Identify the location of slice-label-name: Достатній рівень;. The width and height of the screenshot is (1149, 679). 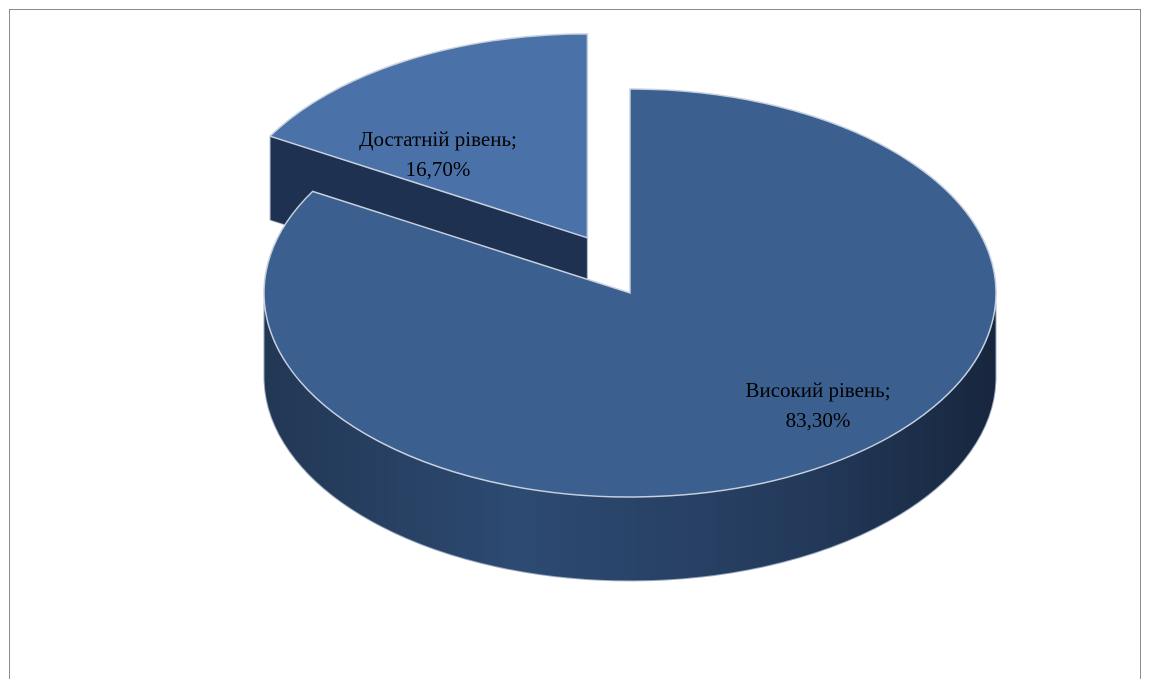
(438, 139).